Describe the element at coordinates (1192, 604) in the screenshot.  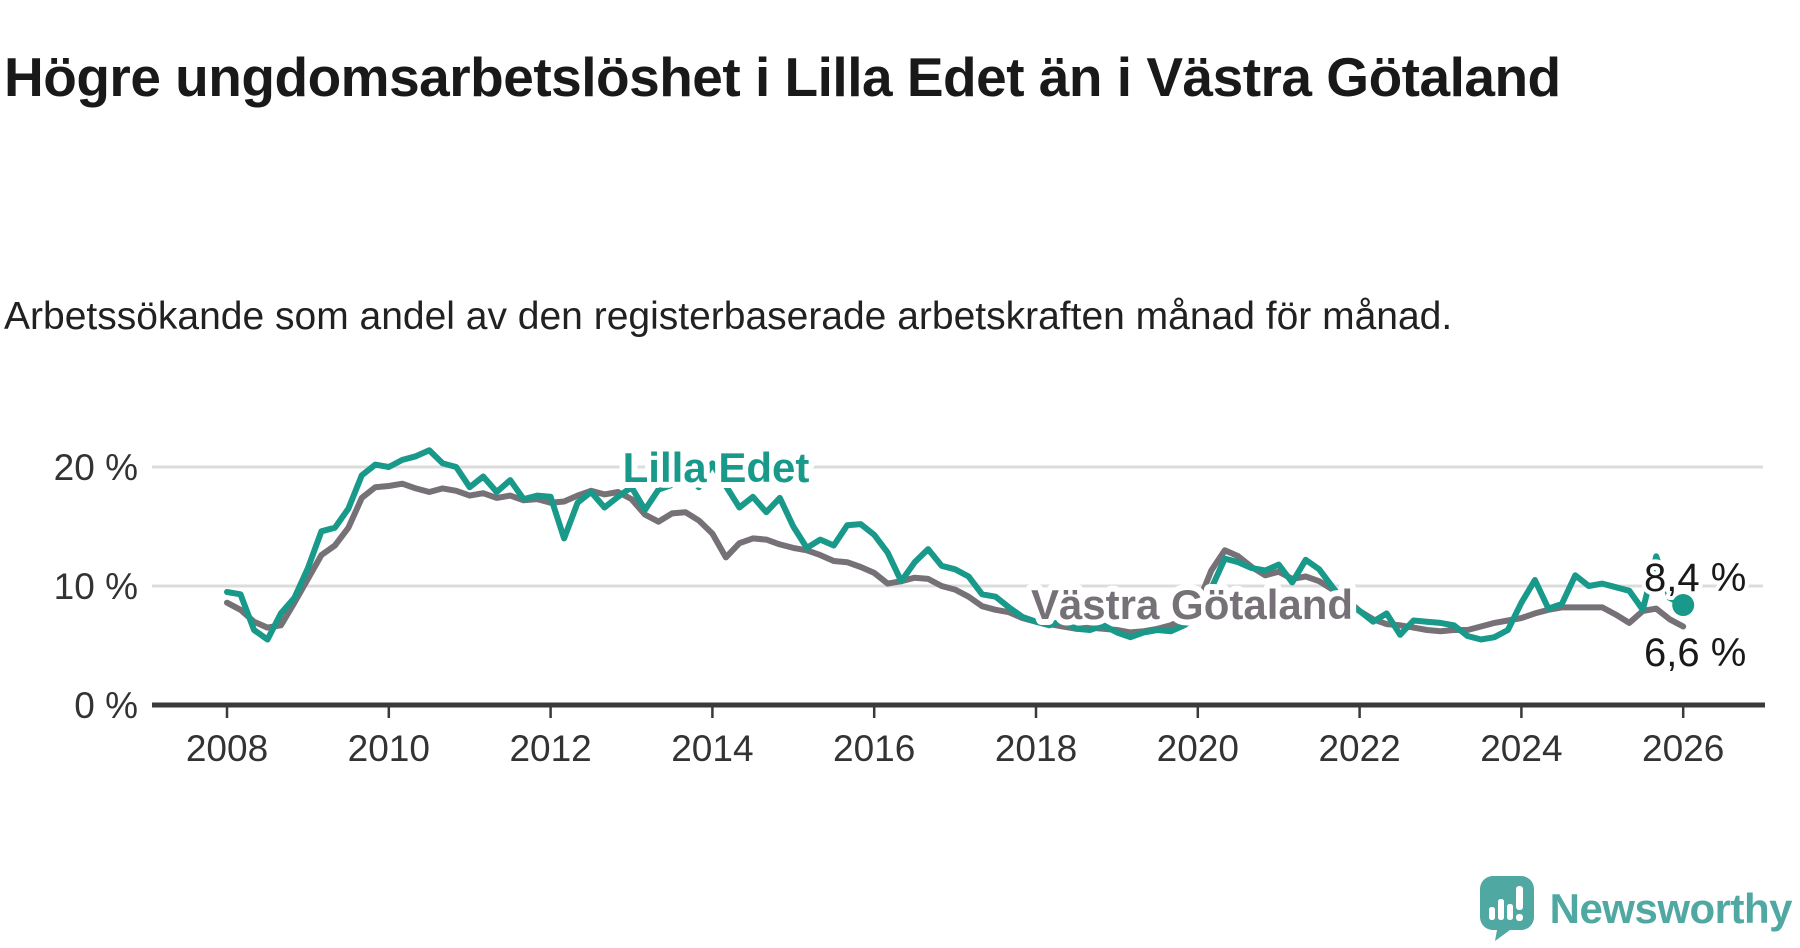
I see `series-label-vastra-gotaland: Västra Götaland` at that location.